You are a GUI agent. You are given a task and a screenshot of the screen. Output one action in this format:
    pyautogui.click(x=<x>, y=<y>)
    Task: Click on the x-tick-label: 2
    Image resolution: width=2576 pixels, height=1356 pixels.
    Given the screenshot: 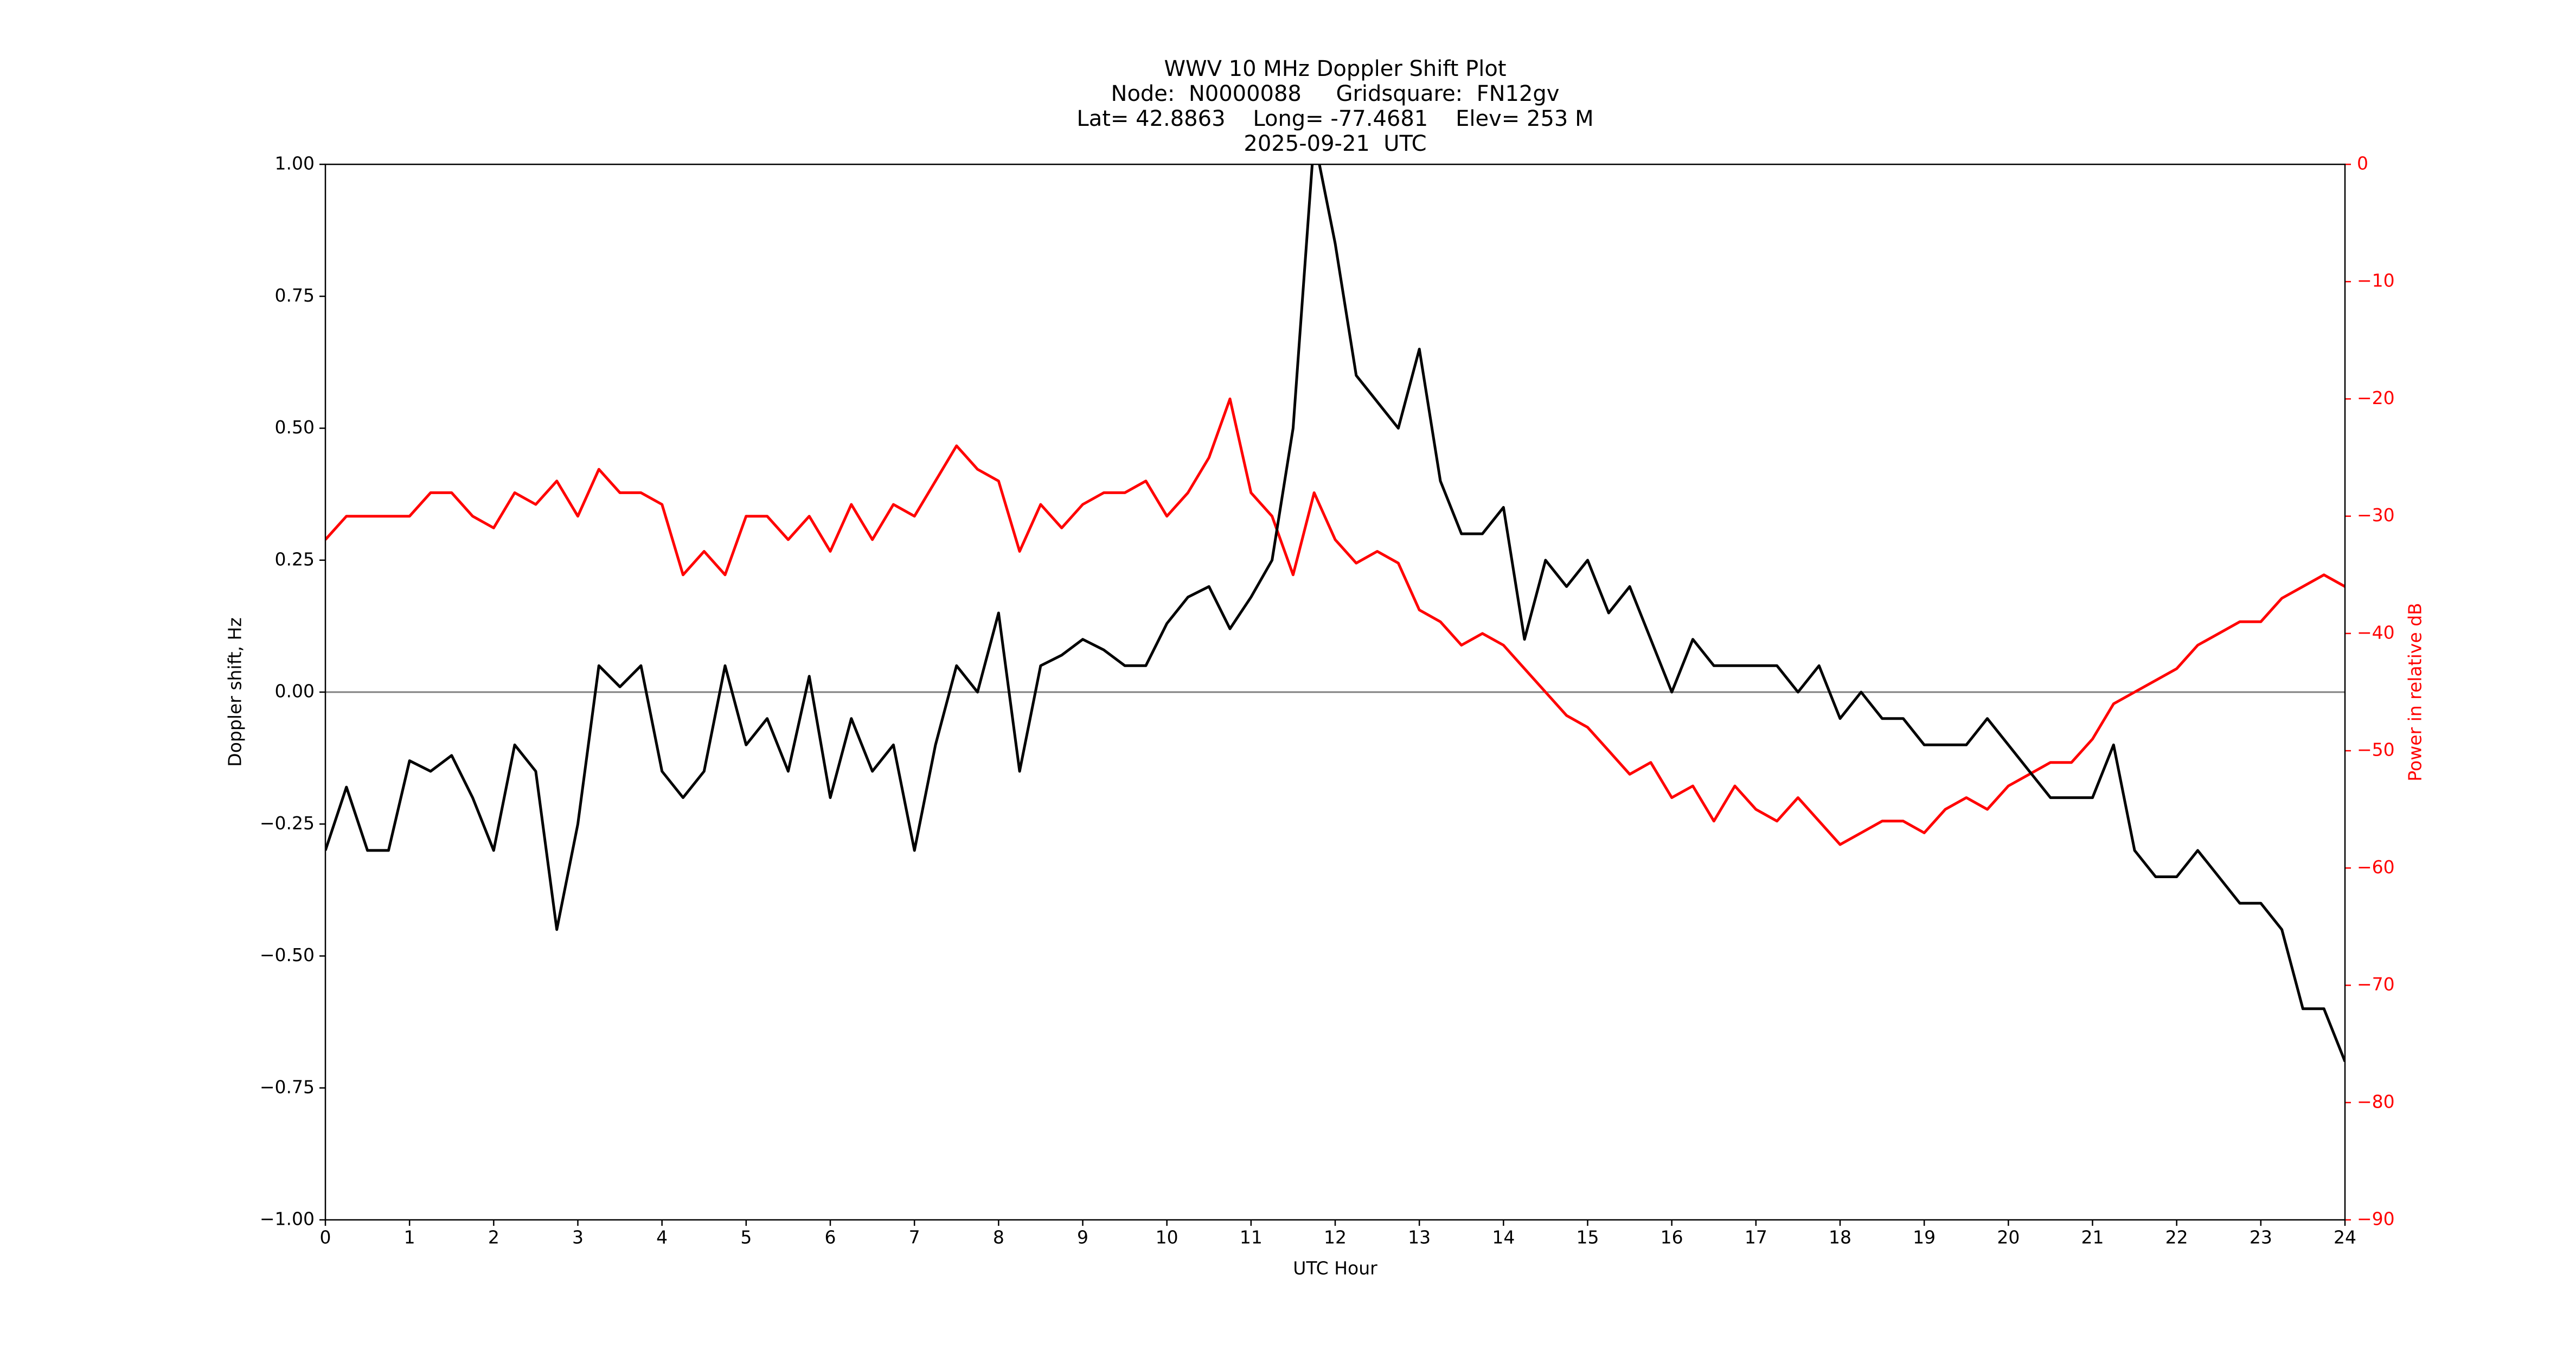 What is the action you would take?
    pyautogui.click(x=493, y=1237)
    